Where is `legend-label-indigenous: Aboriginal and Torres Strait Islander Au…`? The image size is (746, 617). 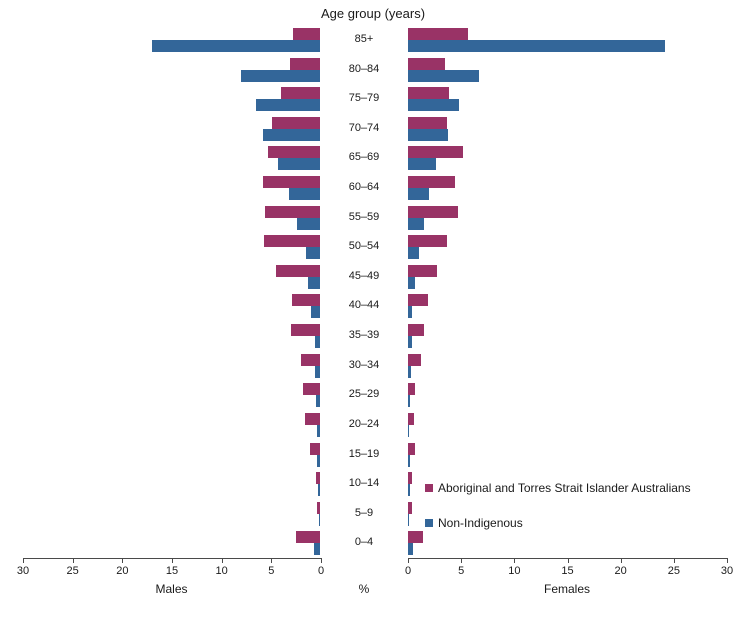 legend-label-indigenous: Aboriginal and Torres Strait Islander Au… is located at coordinates (564, 488).